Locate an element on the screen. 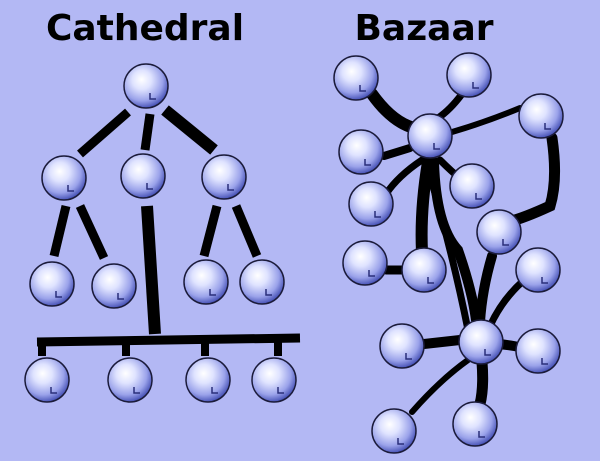 This screenshot has height=461, width=600. bazaar-title: Bazaar is located at coordinates (423, 28).